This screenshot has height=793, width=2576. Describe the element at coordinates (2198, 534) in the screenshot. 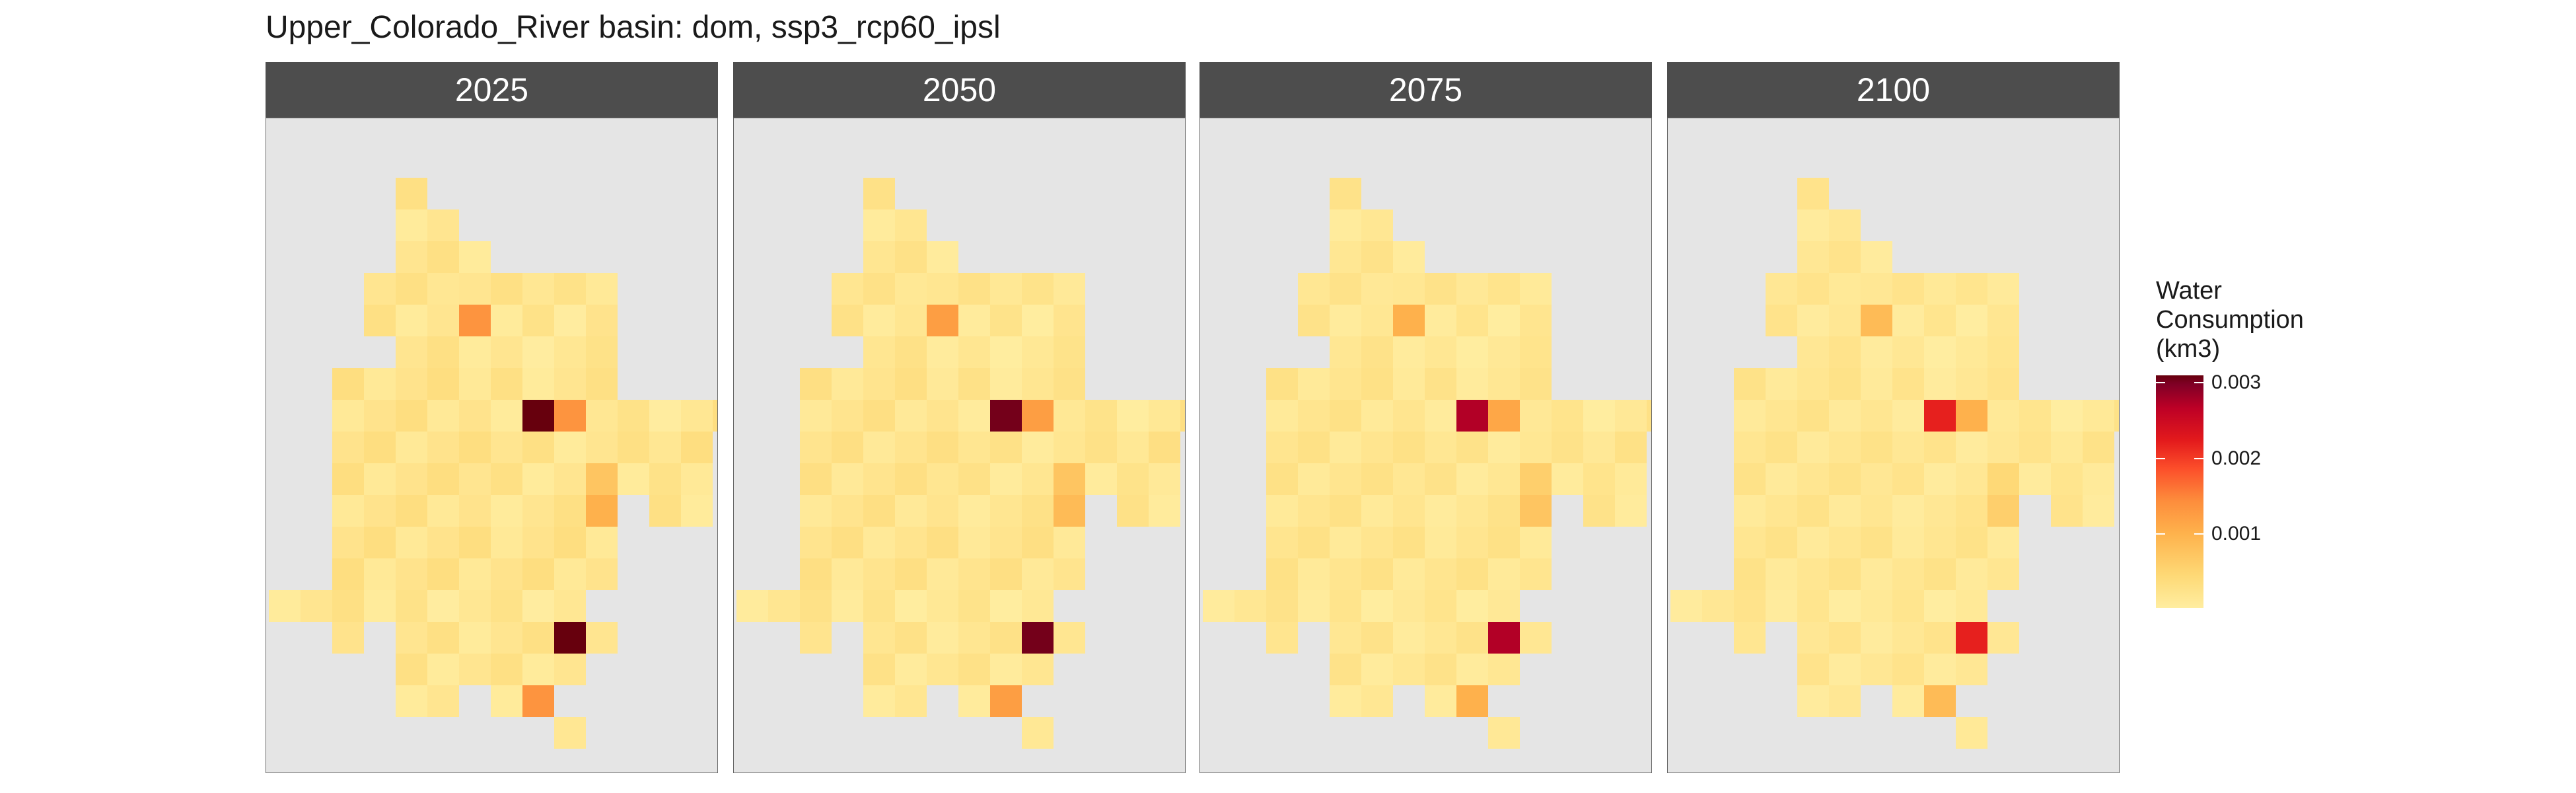

I see `legend-tick-mark` at that location.